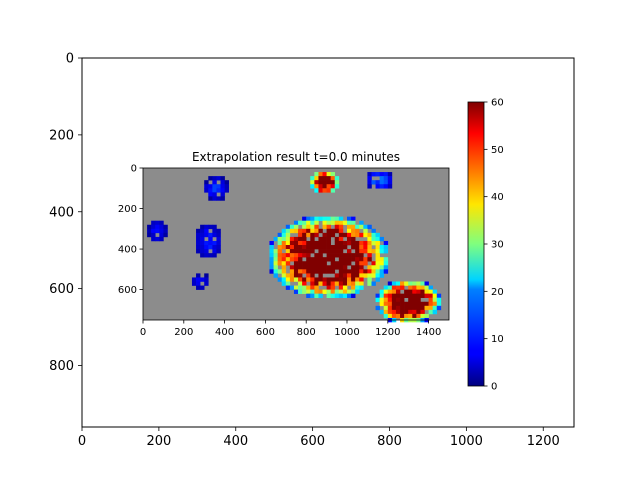 The height and width of the screenshot is (480, 640). What do you see at coordinates (497, 245) in the screenshot?
I see `colorbar-tick-label: 30` at bounding box center [497, 245].